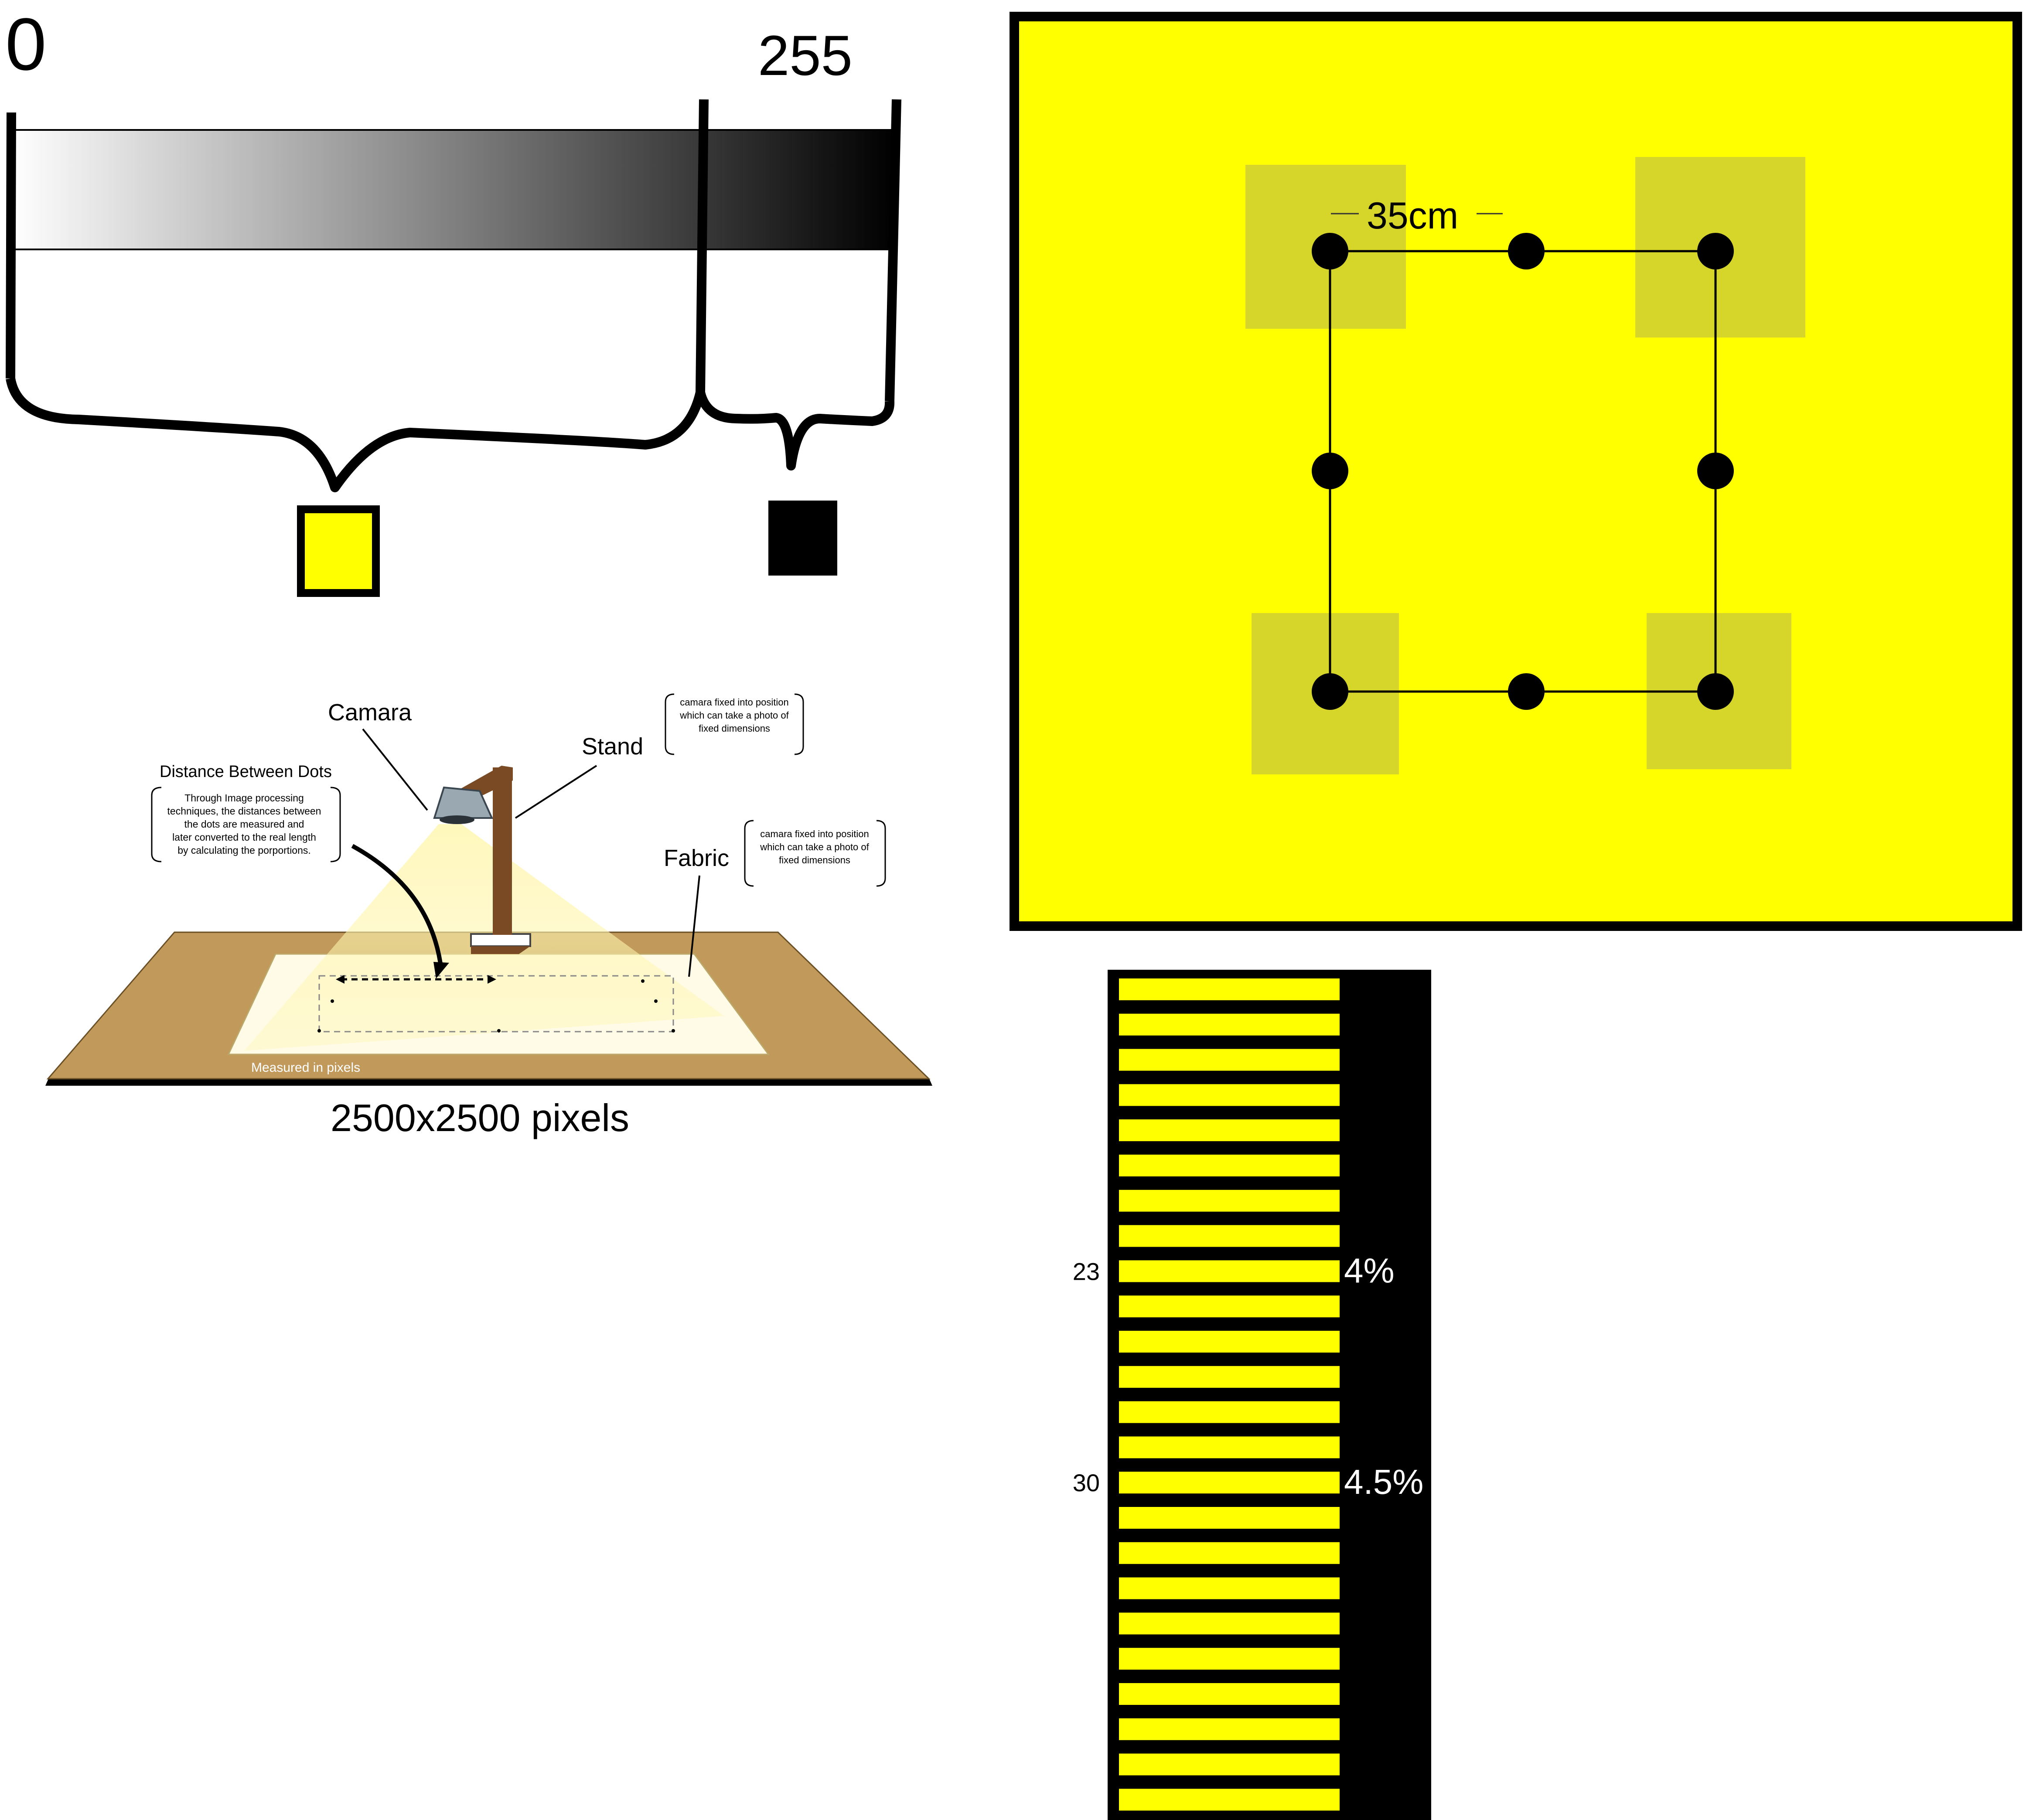  Describe the element at coordinates (489, 1082) in the screenshot. I see `board-shadow` at that location.